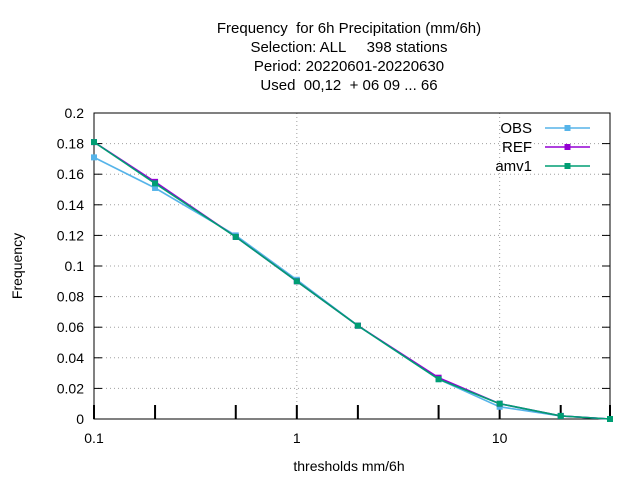 The height and width of the screenshot is (480, 640). Describe the element at coordinates (70, 297) in the screenshot. I see `y-tick-label: 0.08` at that location.